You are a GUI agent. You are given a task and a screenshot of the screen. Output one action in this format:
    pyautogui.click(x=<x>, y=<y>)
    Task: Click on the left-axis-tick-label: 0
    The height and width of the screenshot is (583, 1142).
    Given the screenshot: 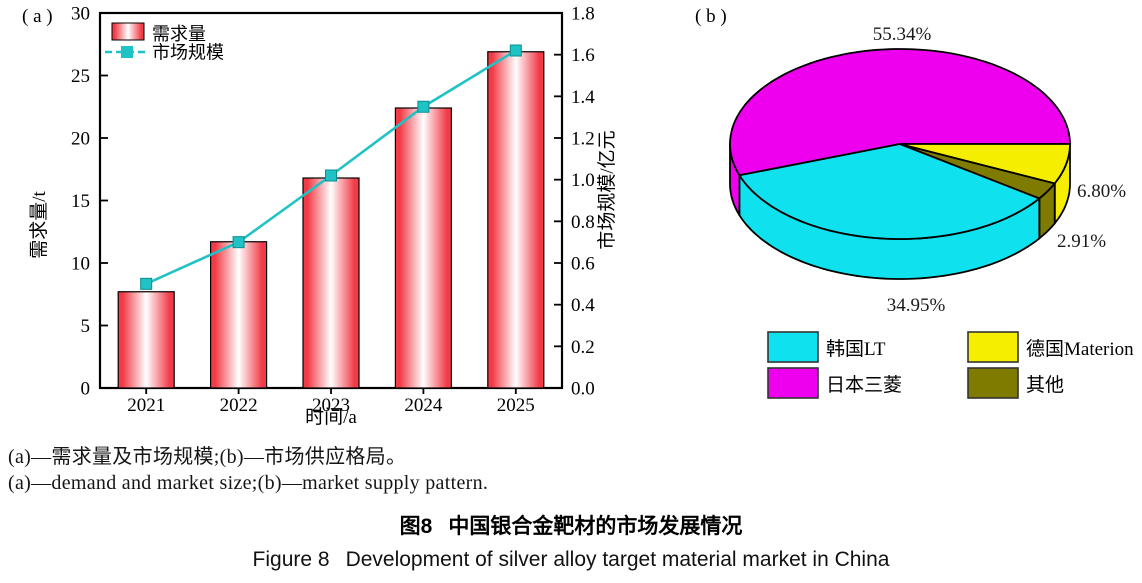 What is the action you would take?
    pyautogui.click(x=86, y=389)
    